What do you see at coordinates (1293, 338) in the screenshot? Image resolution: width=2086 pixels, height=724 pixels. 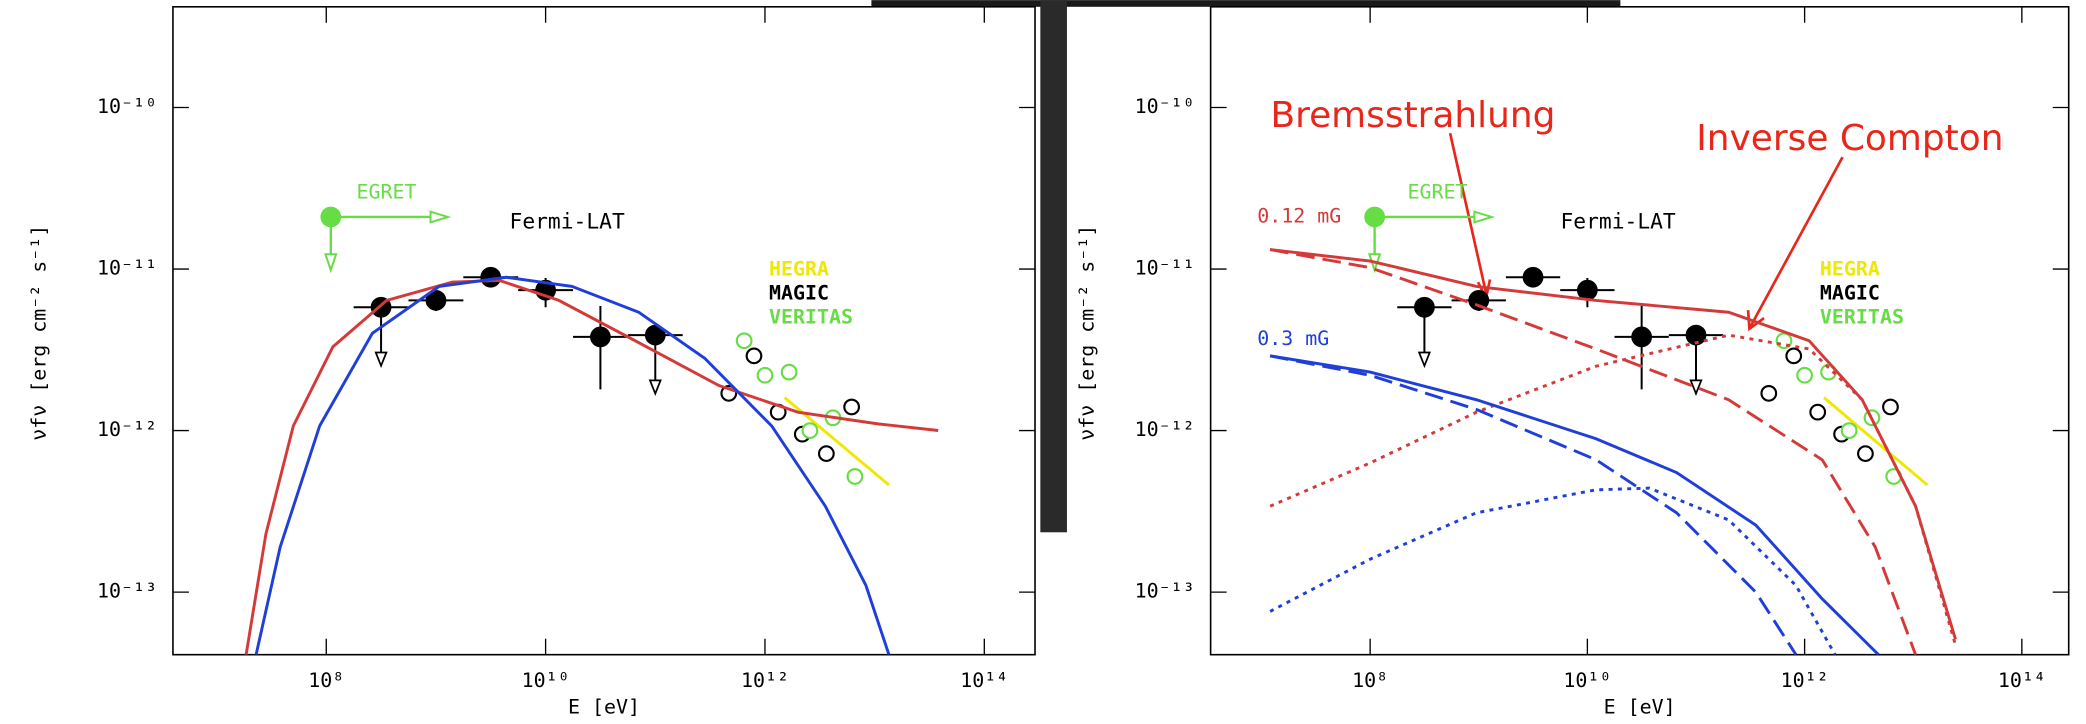 I see `series-label: 0.3 mG` at bounding box center [1293, 338].